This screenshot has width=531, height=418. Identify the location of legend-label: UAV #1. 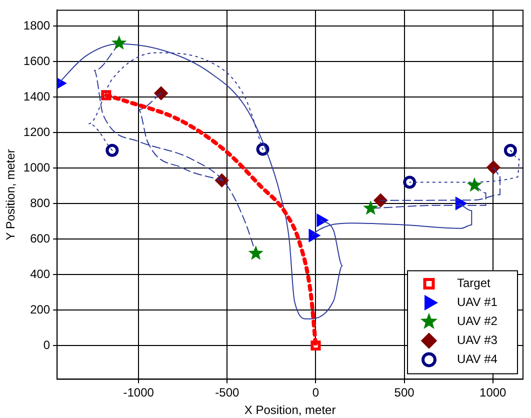
(477, 302).